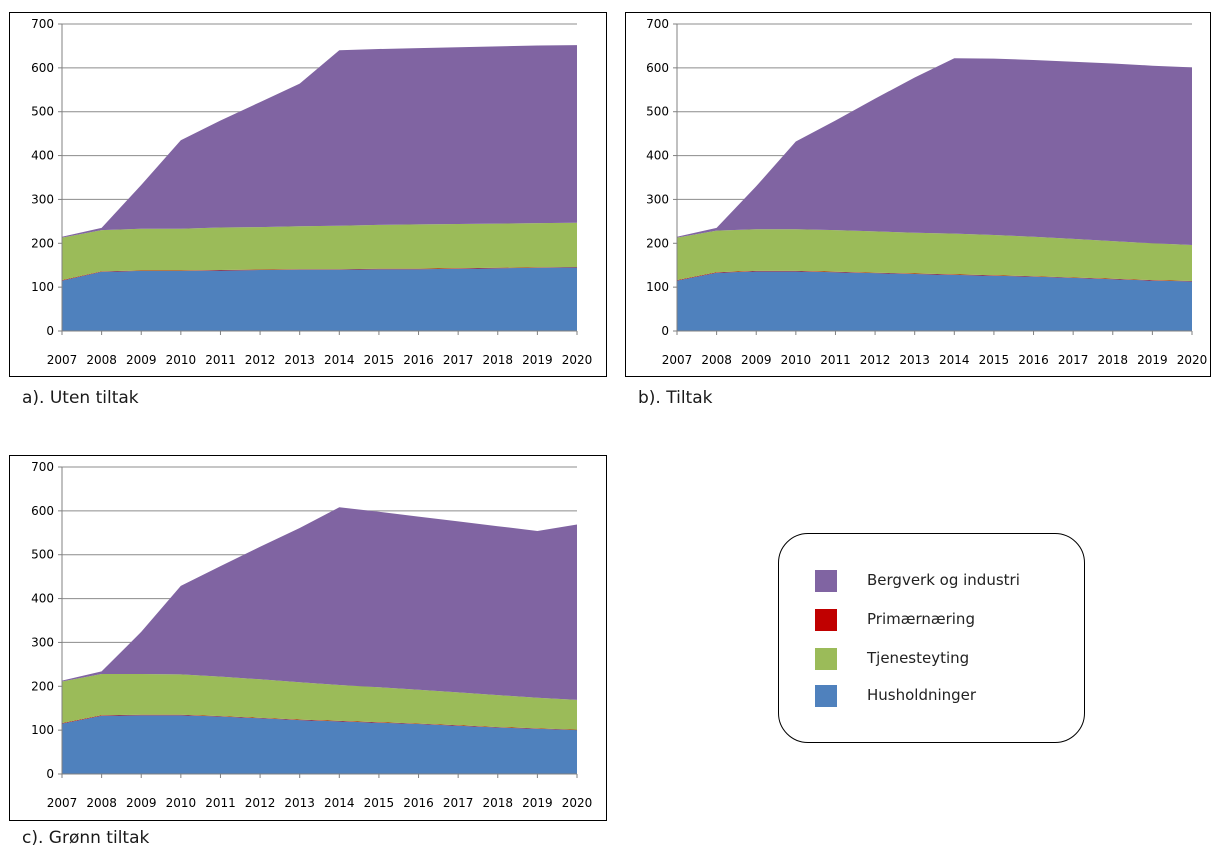 This screenshot has height=850, width=1211. I want to click on chart-c-ytick-label: 600, so click(42, 511).